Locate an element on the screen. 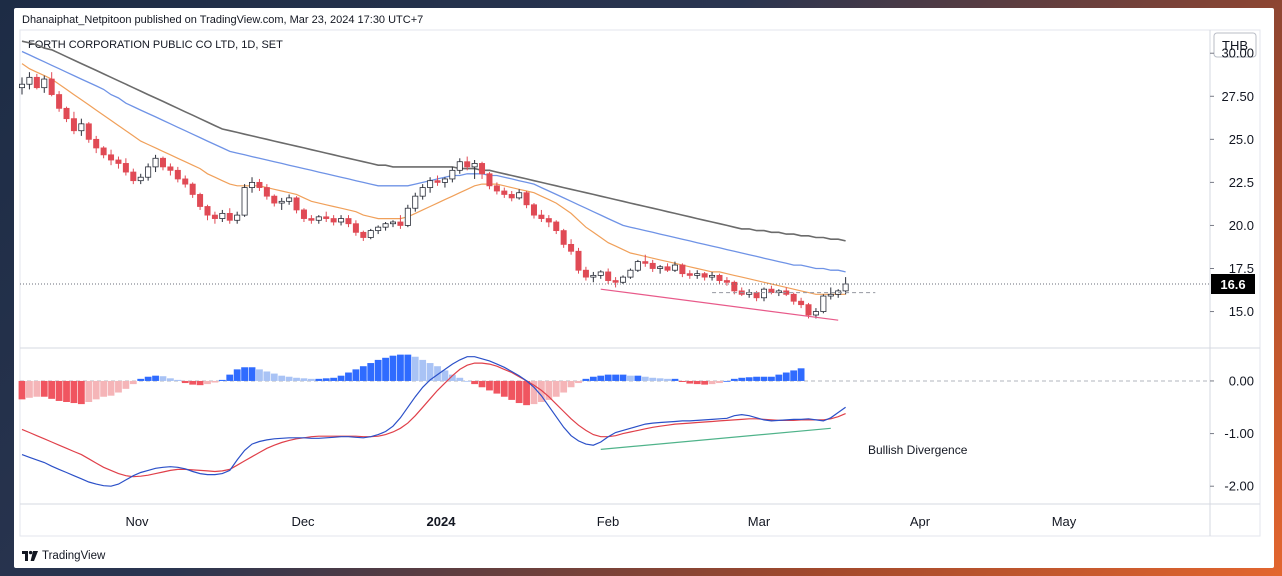 The width and height of the screenshot is (1282, 576). price-tick-label: 30.00 is located at coordinates (1237, 53).